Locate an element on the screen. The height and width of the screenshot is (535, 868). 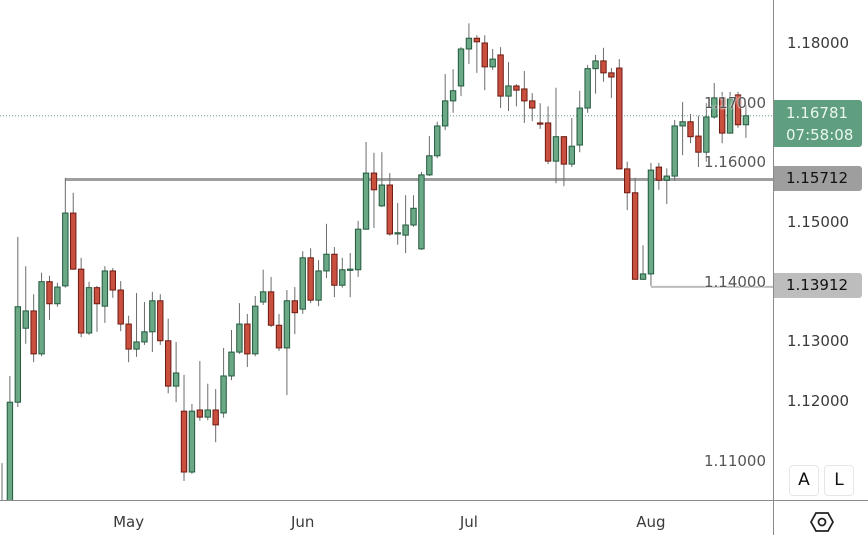
time-axis-border is located at coordinates (434, 500).